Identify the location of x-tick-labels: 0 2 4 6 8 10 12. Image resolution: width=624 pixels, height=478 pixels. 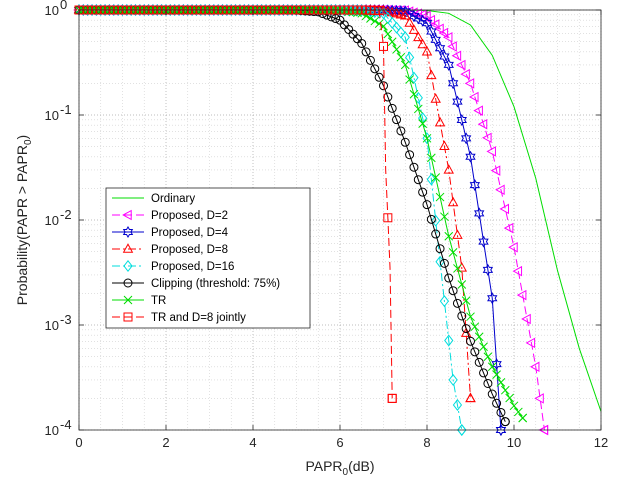
(341, 442).